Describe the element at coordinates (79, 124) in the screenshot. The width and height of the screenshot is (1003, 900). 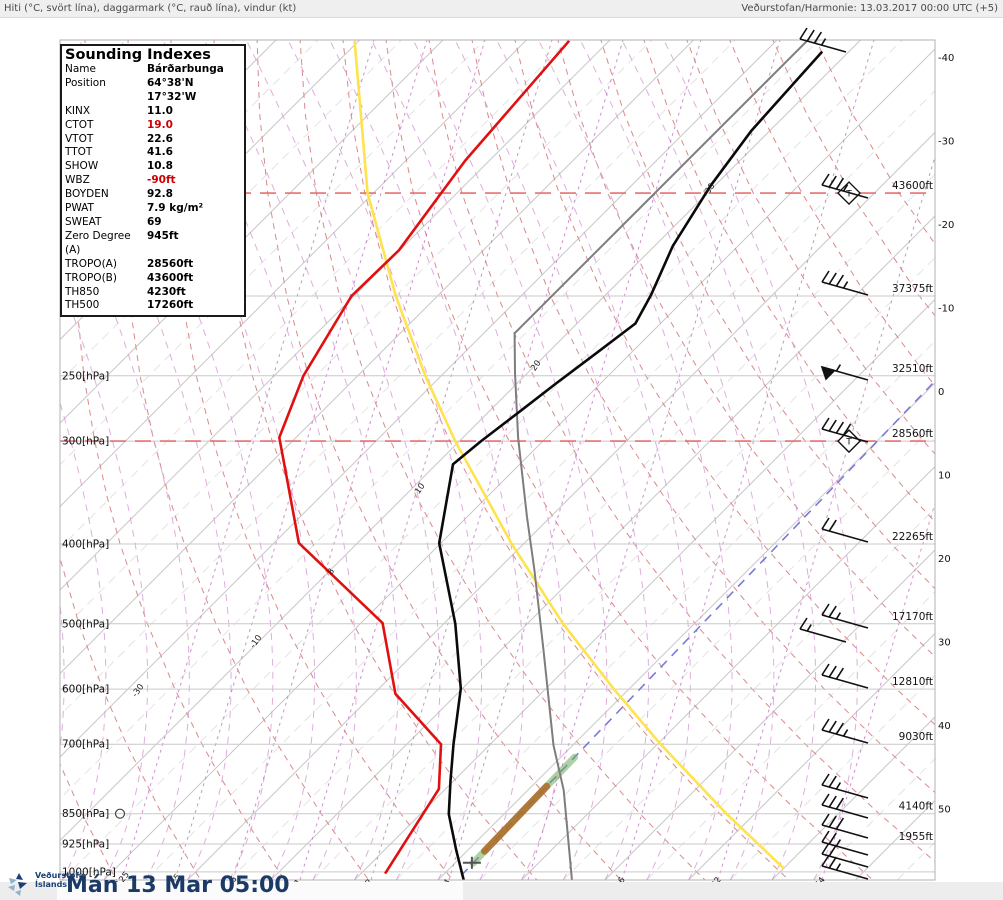
I see `index-label: CTOT` at that location.